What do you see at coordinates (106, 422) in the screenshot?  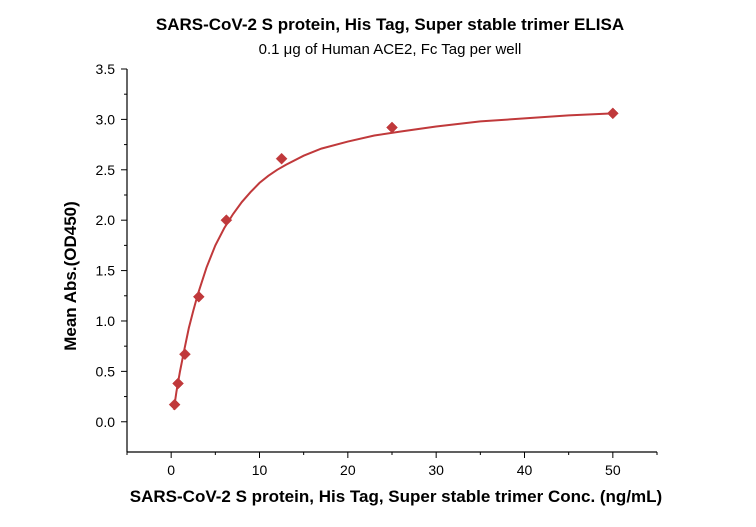 I see `y-tick-label: 0.0` at bounding box center [106, 422].